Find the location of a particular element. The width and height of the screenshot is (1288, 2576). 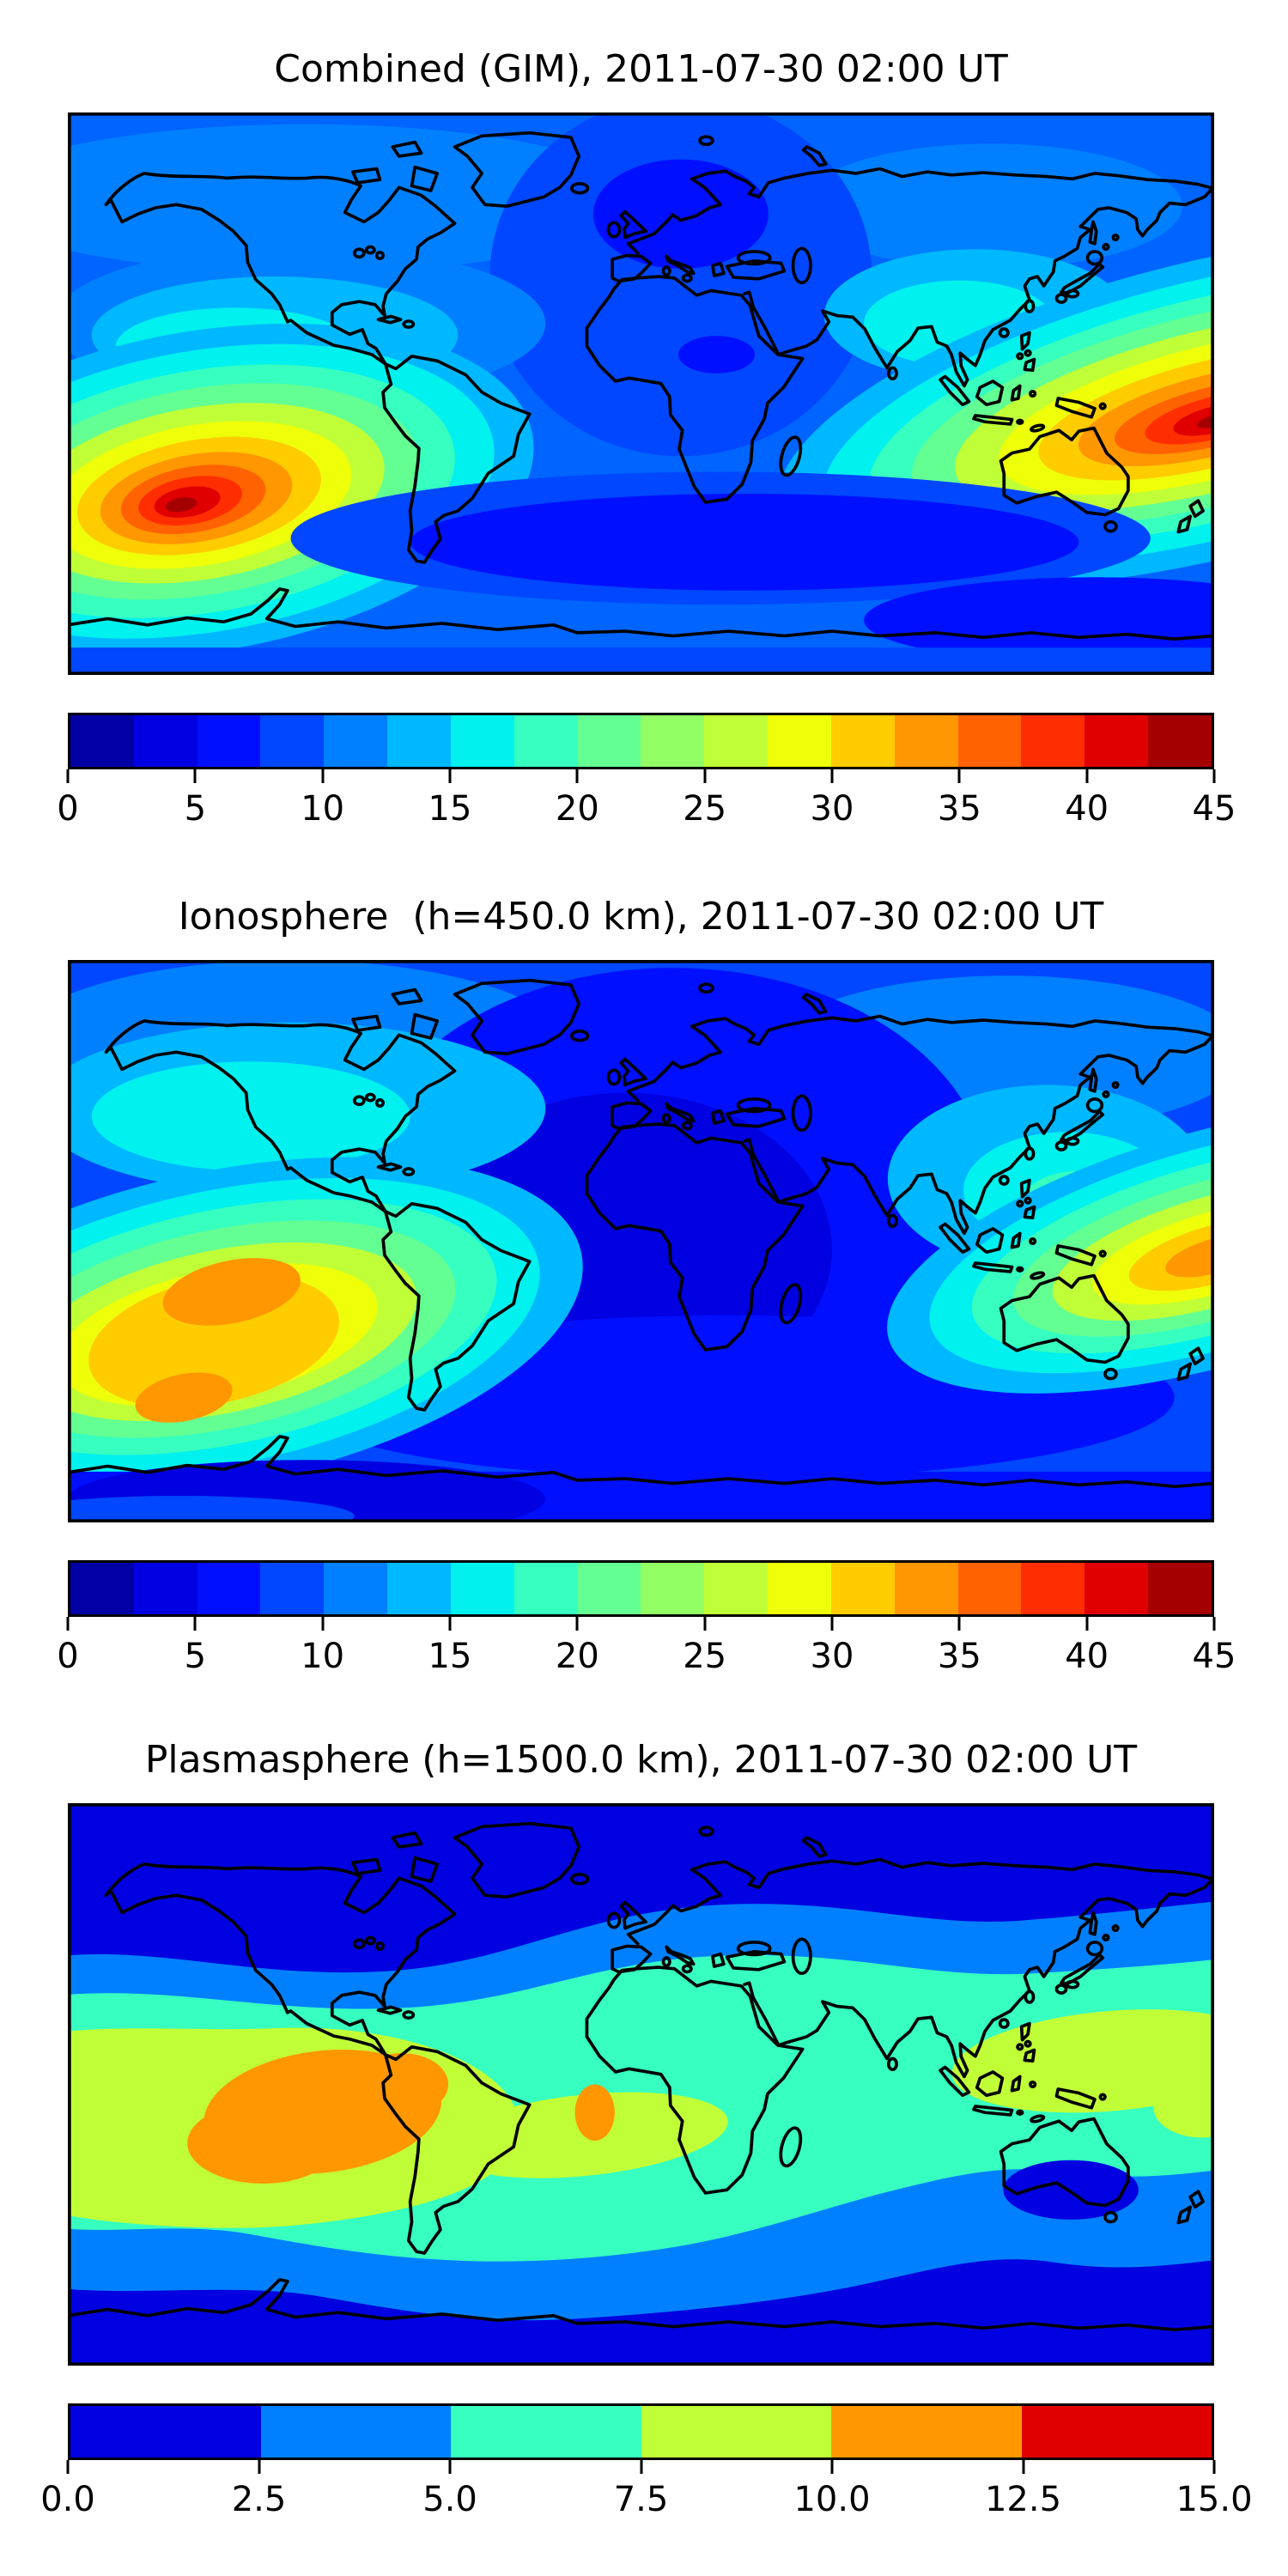

panel-title: Combined (GIM), 2011-07-30 02:00 UT is located at coordinates (641, 69).